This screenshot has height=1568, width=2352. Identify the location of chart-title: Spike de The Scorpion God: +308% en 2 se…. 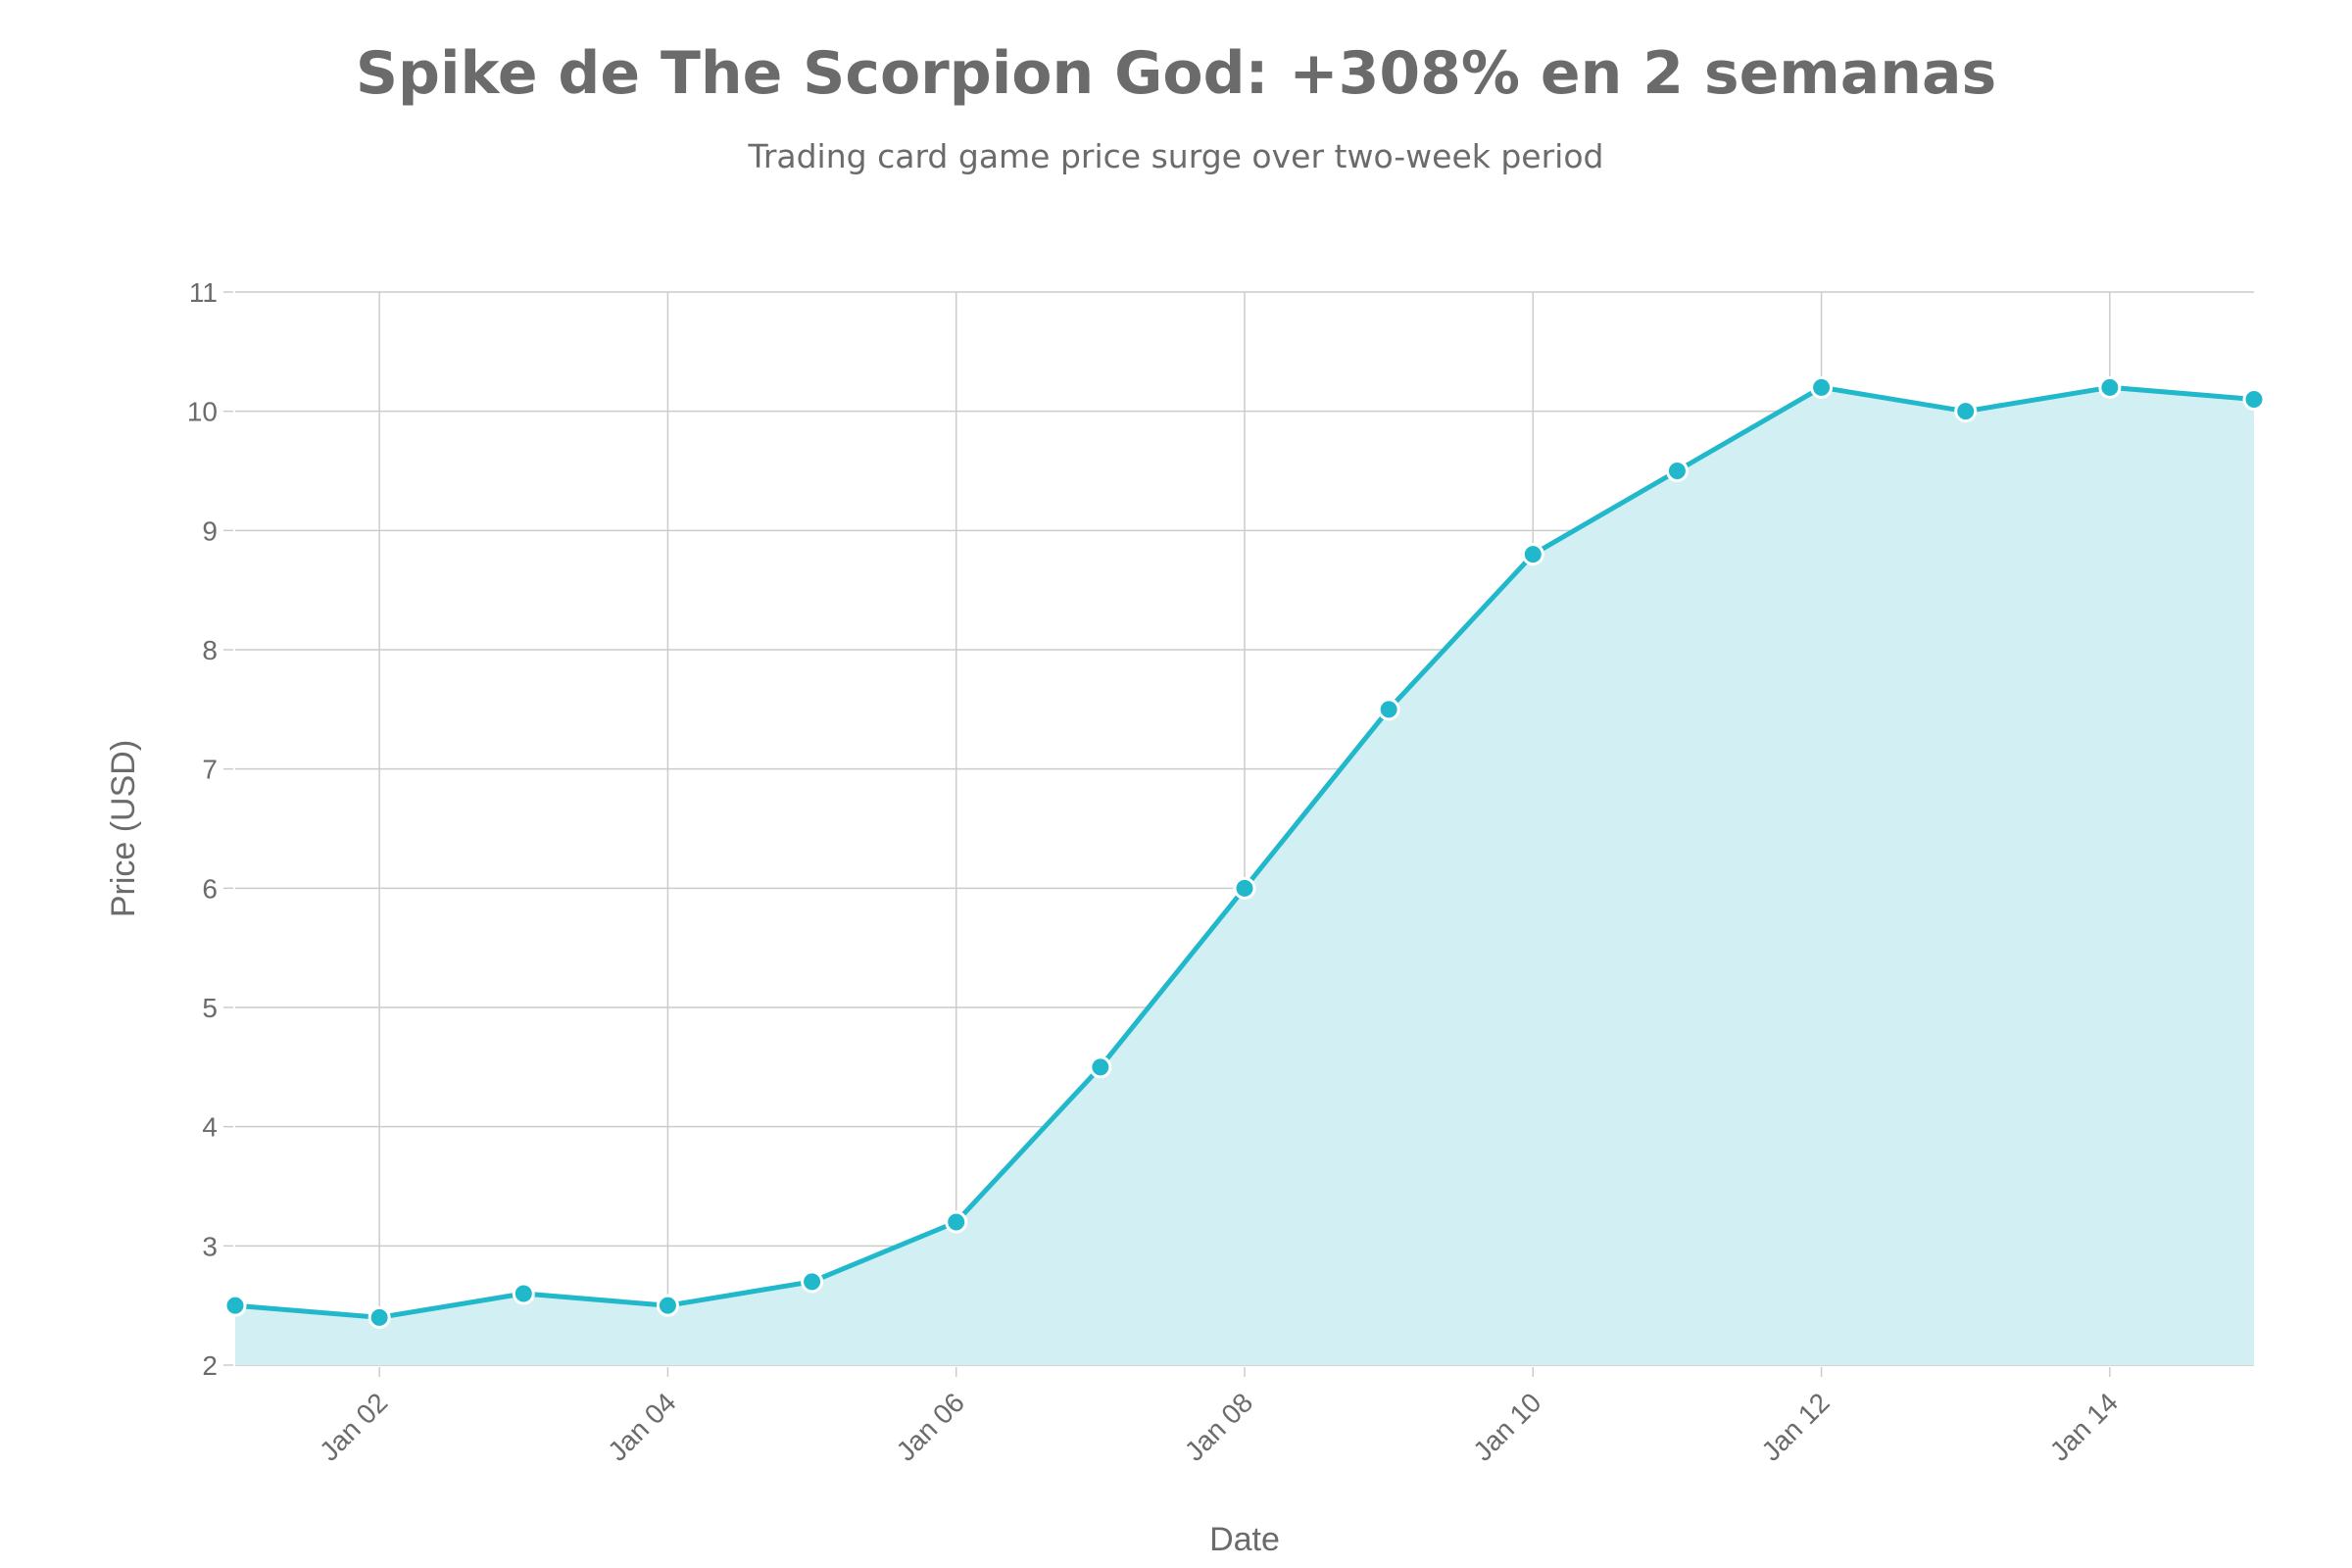
(1176, 73).